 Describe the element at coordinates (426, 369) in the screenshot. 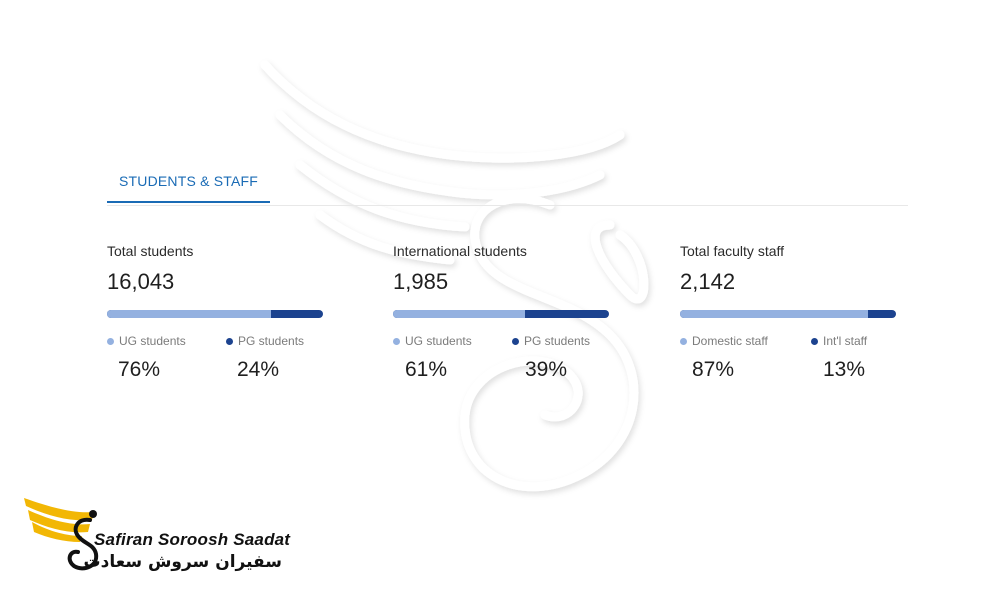

I see `percent-ug: 61%` at that location.